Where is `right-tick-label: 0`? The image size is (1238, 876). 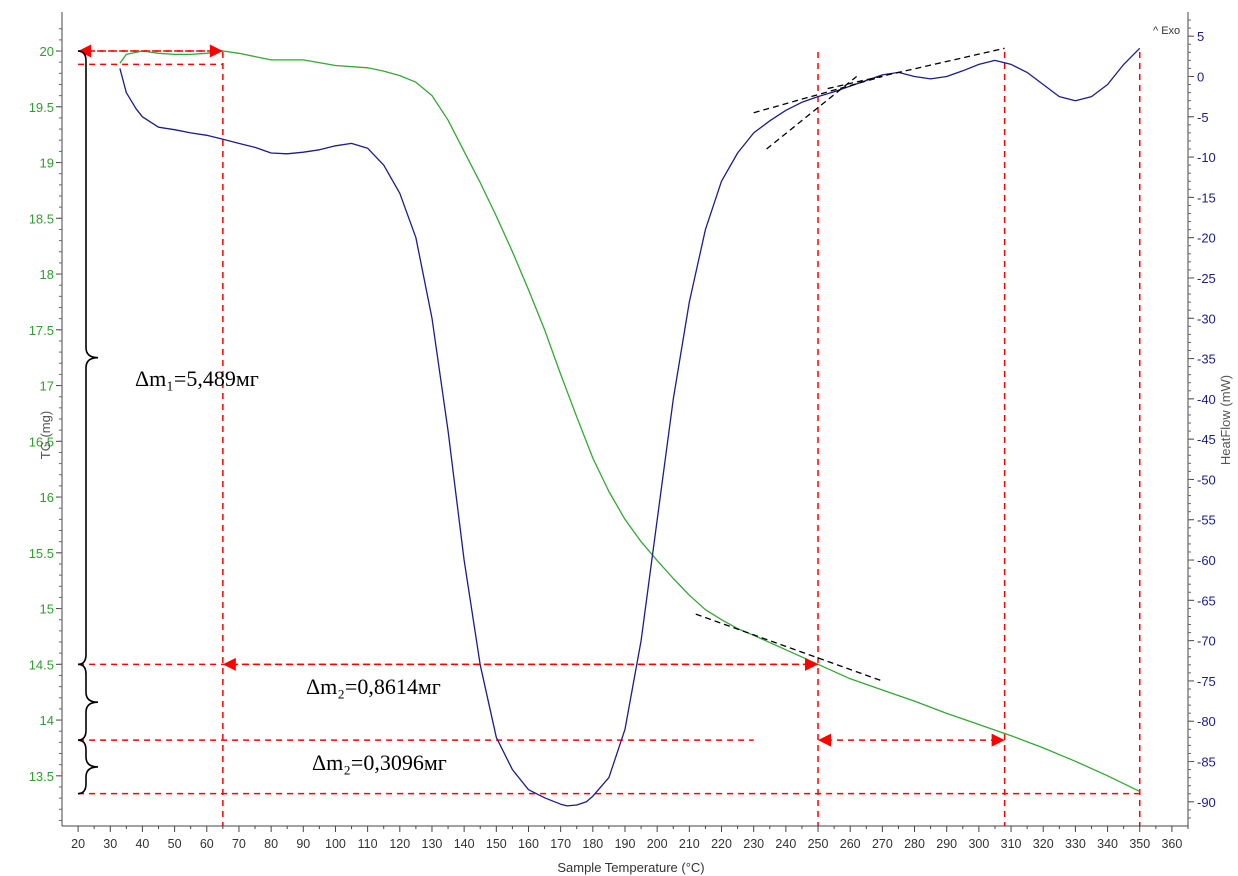
right-tick-label: 0 is located at coordinates (1200, 76).